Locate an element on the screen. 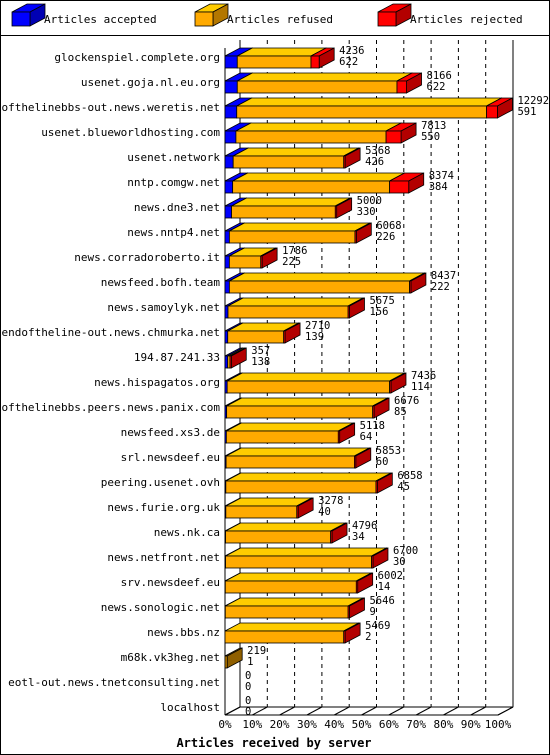 This screenshot has height=755, width=550. x-tick-label: 70% is located at coordinates (416, 724).